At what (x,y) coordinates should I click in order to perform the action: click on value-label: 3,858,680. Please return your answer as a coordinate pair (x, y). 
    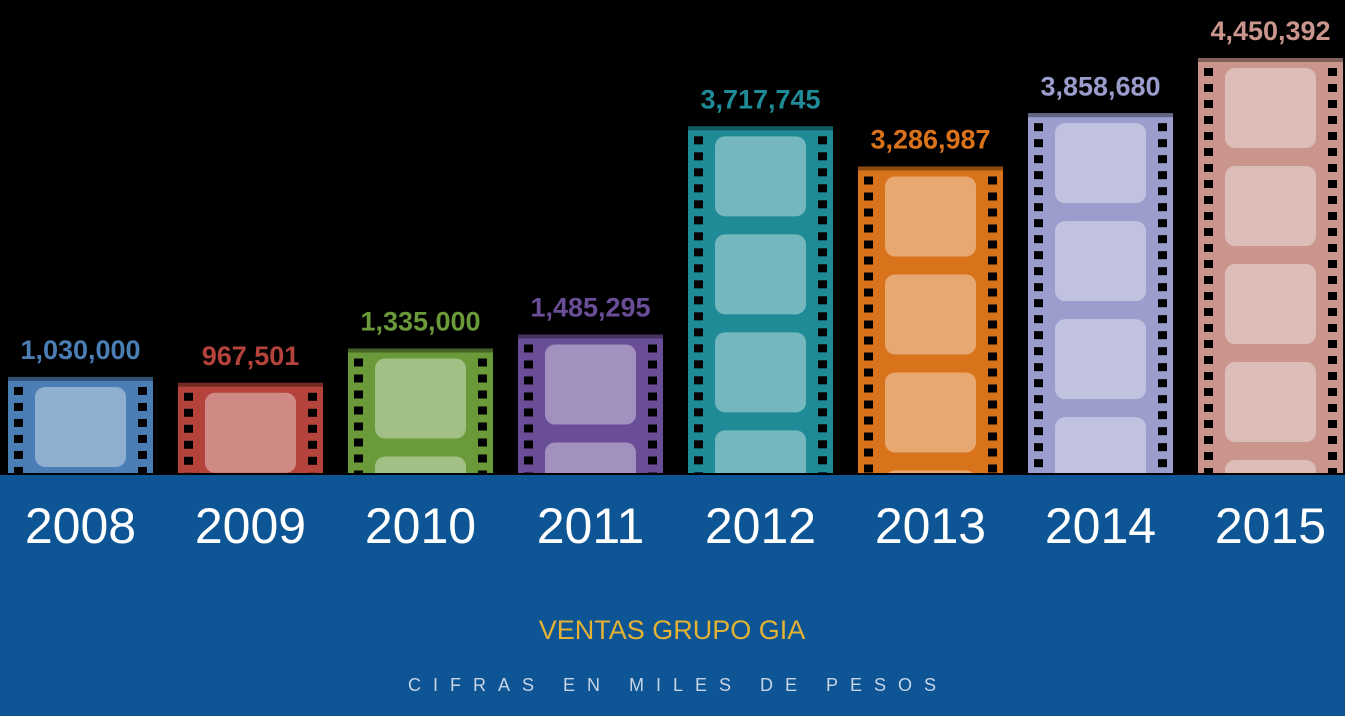
    Looking at the image, I should click on (1100, 86).